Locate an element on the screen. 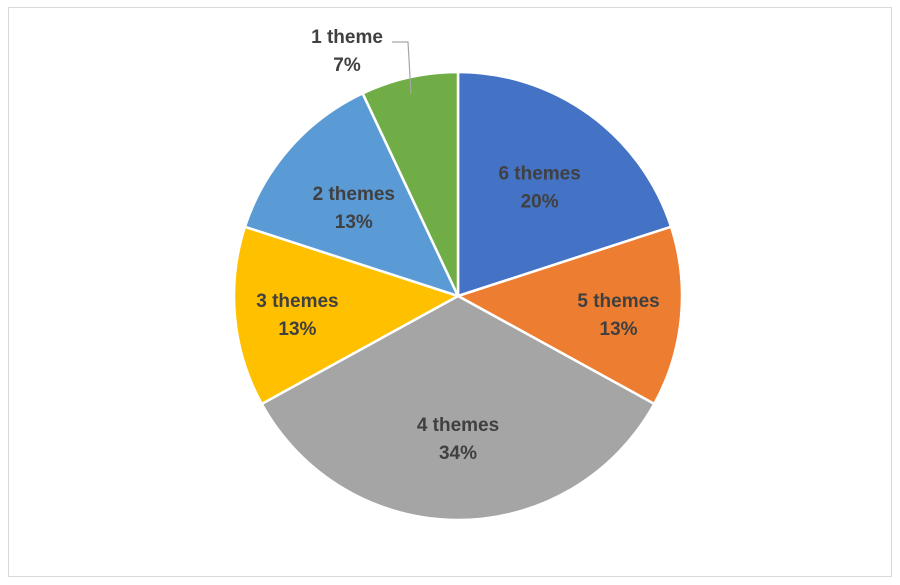 This screenshot has height=585, width=900. slice-label: 3 themes is located at coordinates (297, 301).